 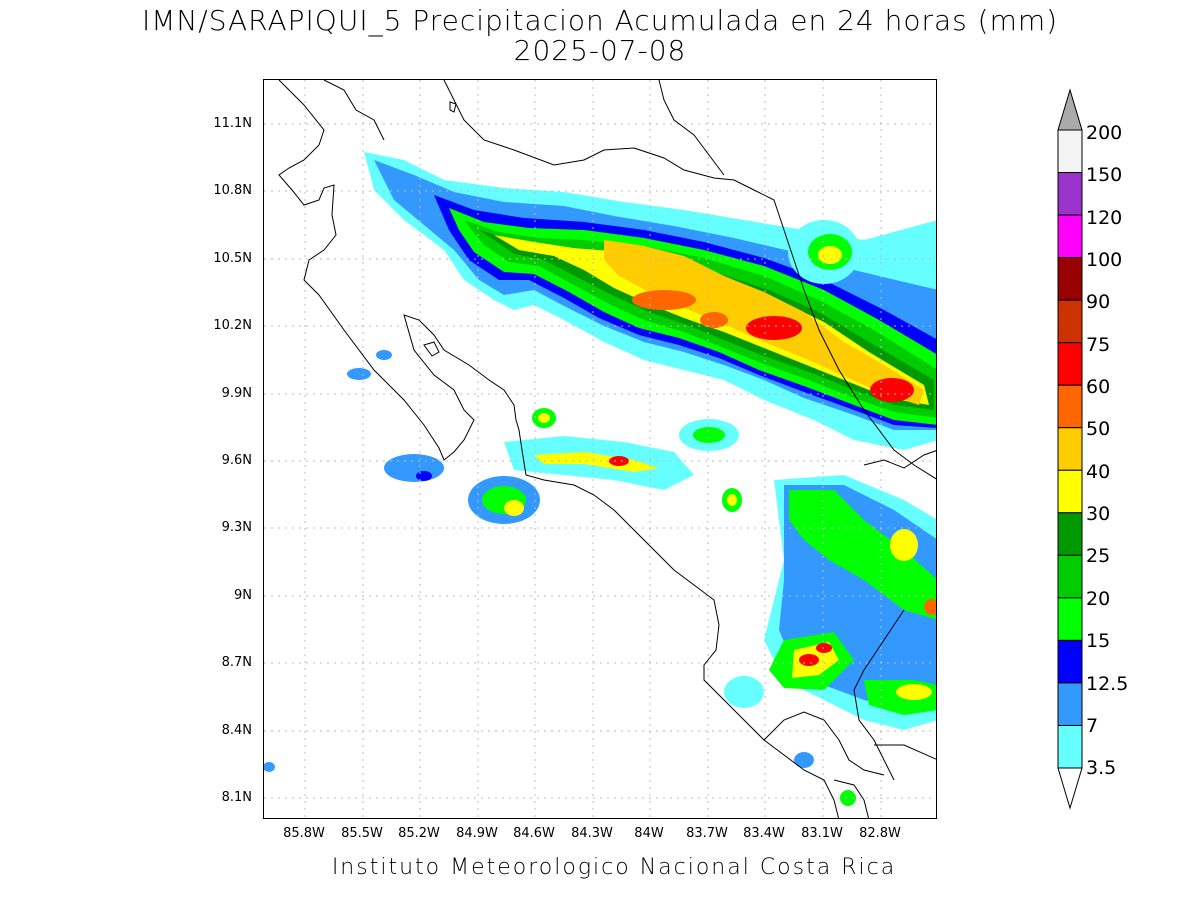 What do you see at coordinates (232, 190) in the screenshot?
I see `lat-label: 10.8N` at bounding box center [232, 190].